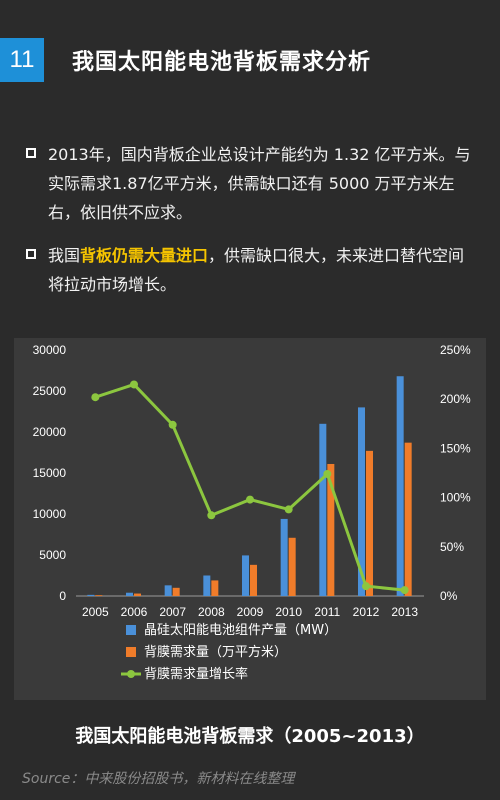 This screenshot has width=500, height=800. I want to click on x-tick-label: 2008, so click(211, 612).